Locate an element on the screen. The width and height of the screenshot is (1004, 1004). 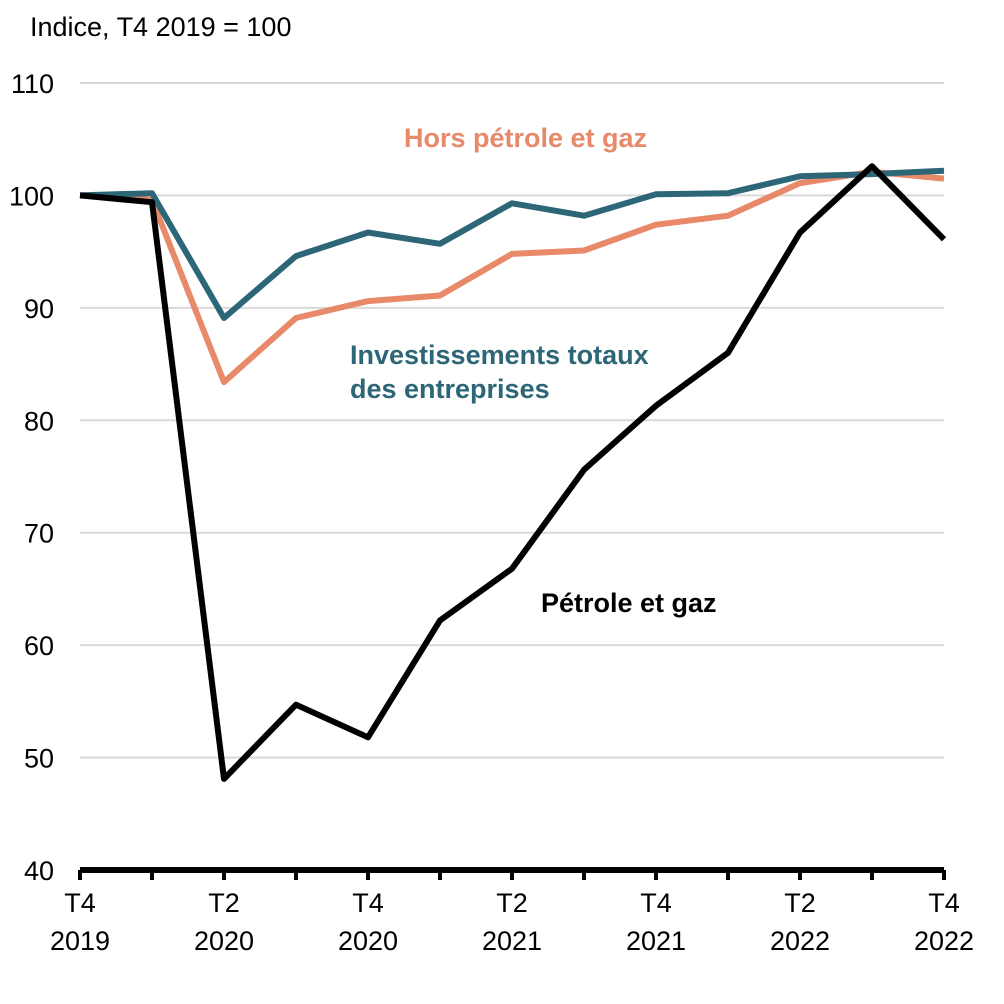
y-tick-label: 100 is located at coordinates (31, 196).